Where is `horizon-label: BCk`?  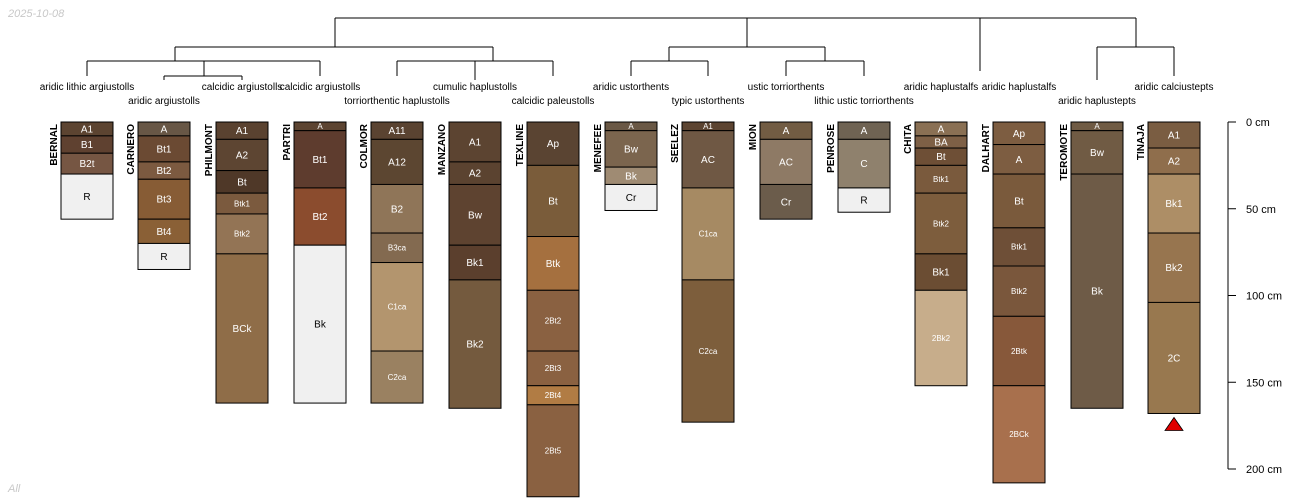
horizon-label: BCk is located at coordinates (243, 329).